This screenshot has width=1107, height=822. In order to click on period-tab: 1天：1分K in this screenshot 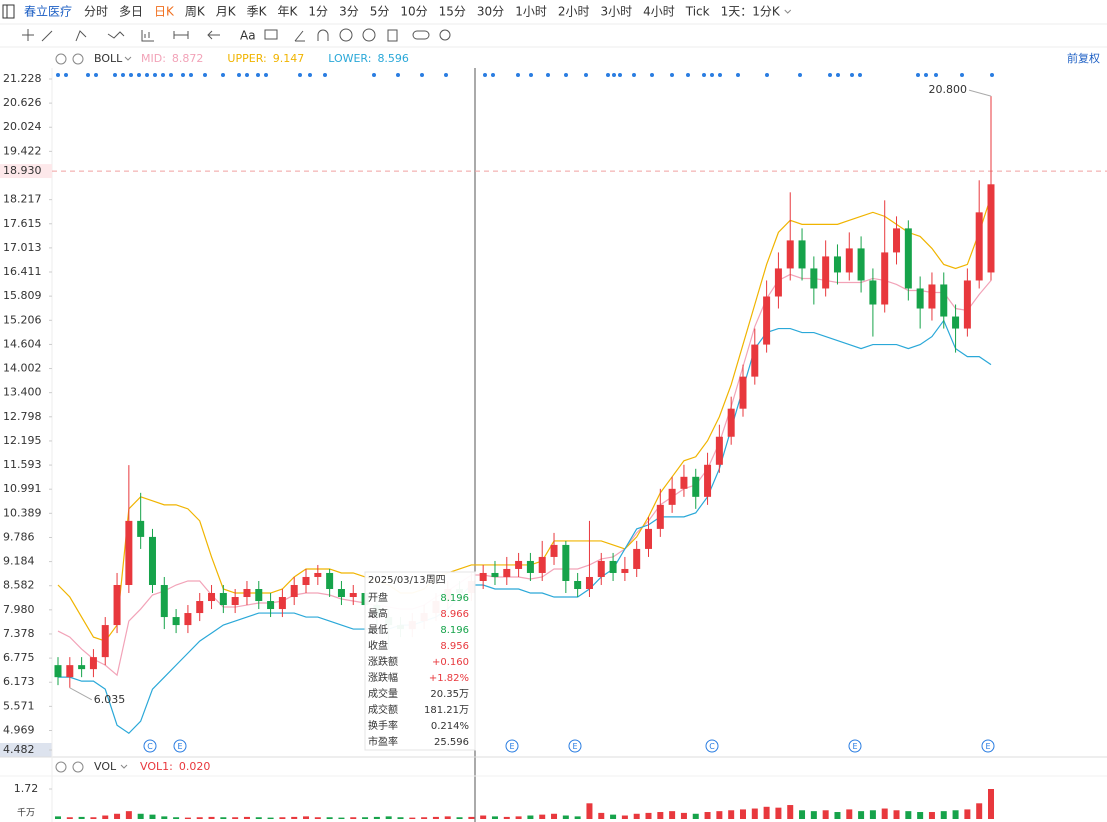, I will do `click(751, 12)`.